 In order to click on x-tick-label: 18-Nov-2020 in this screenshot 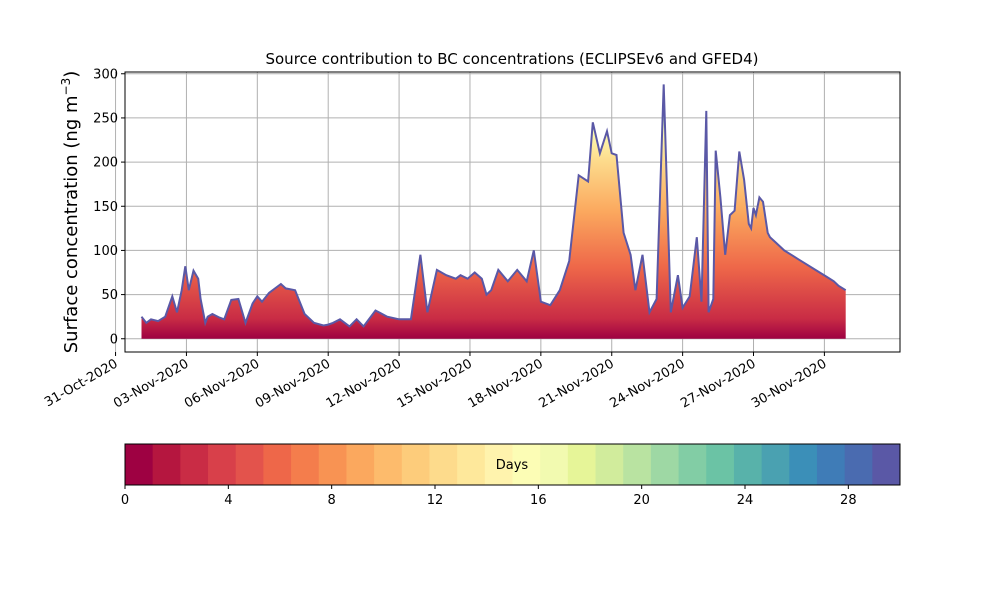, I will do `click(506, 383)`.